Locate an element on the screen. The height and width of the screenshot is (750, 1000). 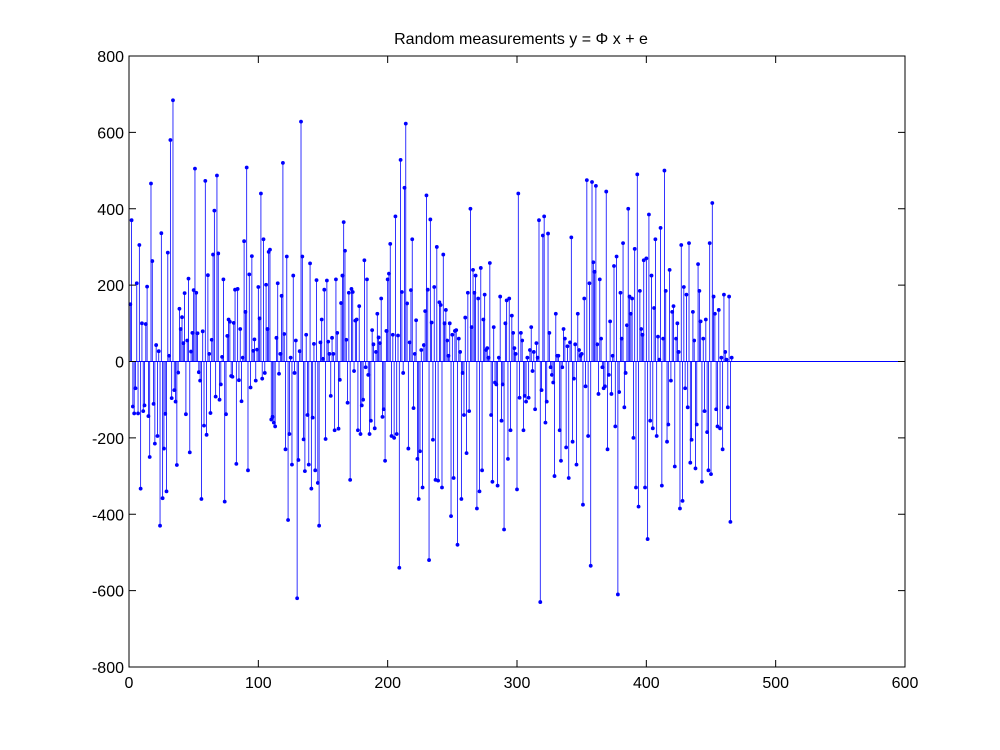
y-tick-label: 400 is located at coordinates (110, 210).